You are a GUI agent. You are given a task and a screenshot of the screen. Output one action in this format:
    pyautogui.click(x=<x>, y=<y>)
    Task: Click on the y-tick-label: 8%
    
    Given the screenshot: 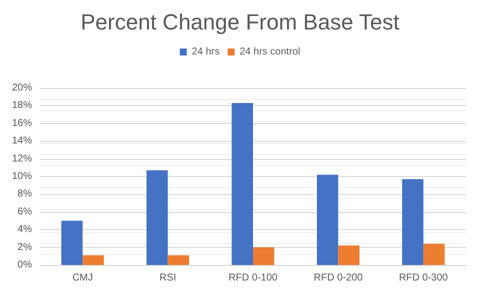 What is the action you would take?
    pyautogui.click(x=25, y=194)
    